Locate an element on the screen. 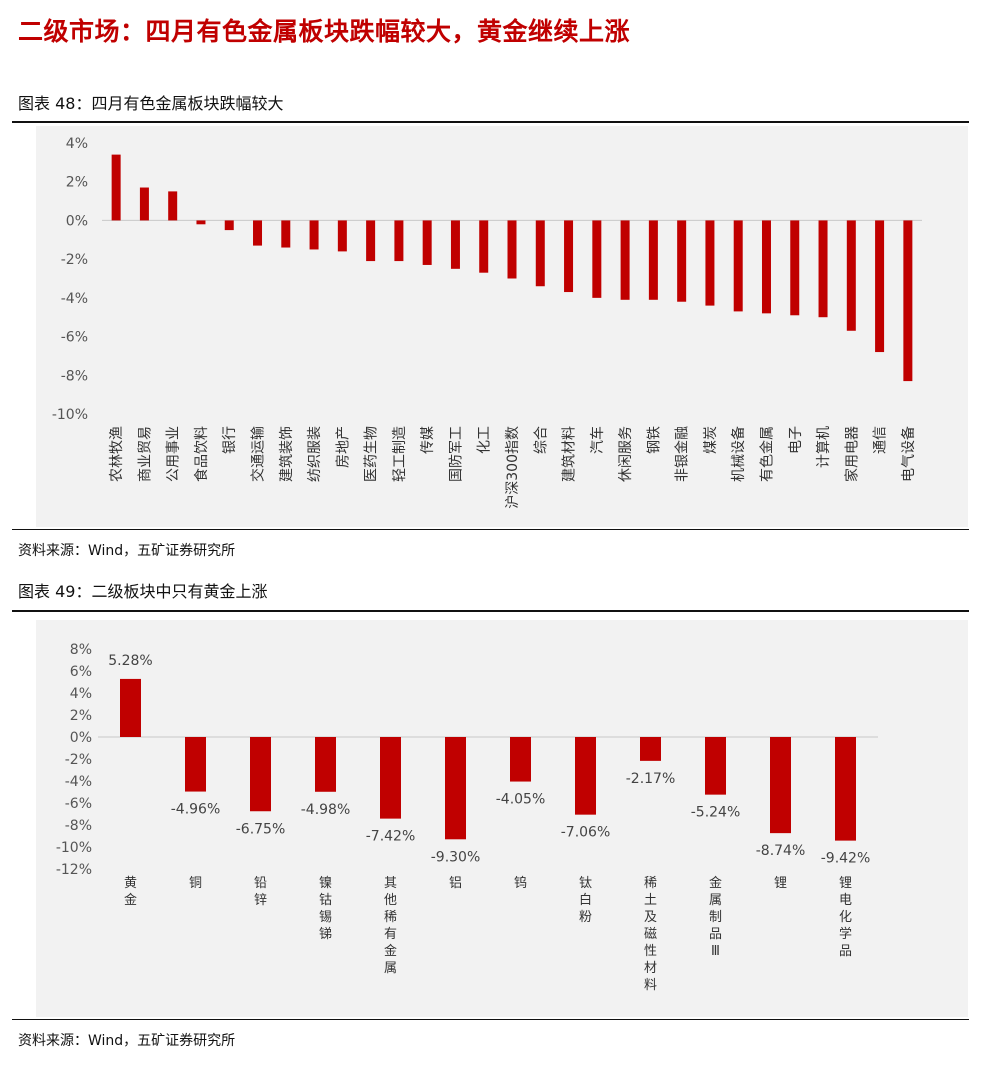 This screenshot has width=991, height=1065. y-tick-label: -8% is located at coordinates (78, 826).